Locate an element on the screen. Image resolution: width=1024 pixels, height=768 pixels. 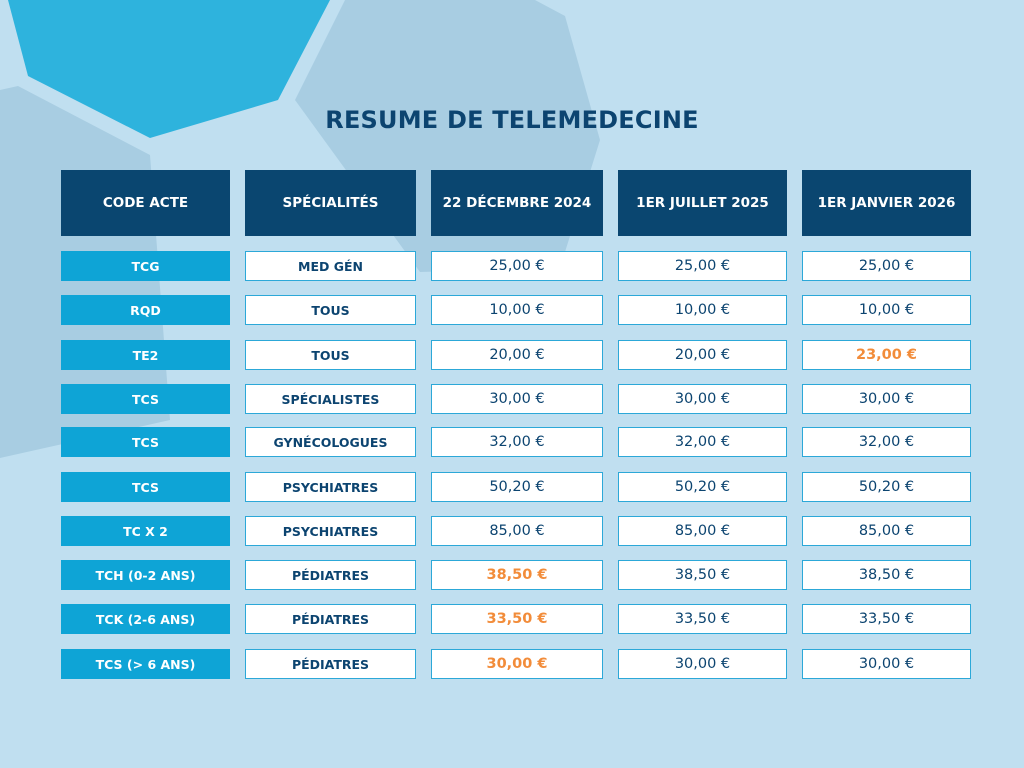
tarif-jul-2025-cell: 32,00 € is located at coordinates (702, 442).